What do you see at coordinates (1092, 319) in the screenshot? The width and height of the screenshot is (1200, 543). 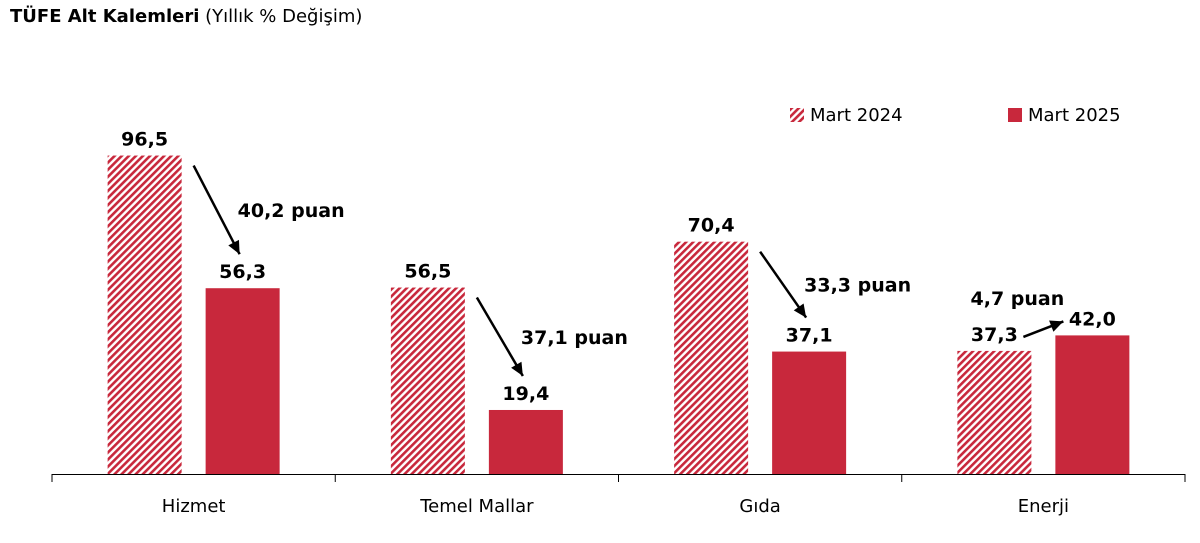 I see `data-label-mart-2025: 42,0` at bounding box center [1092, 319].